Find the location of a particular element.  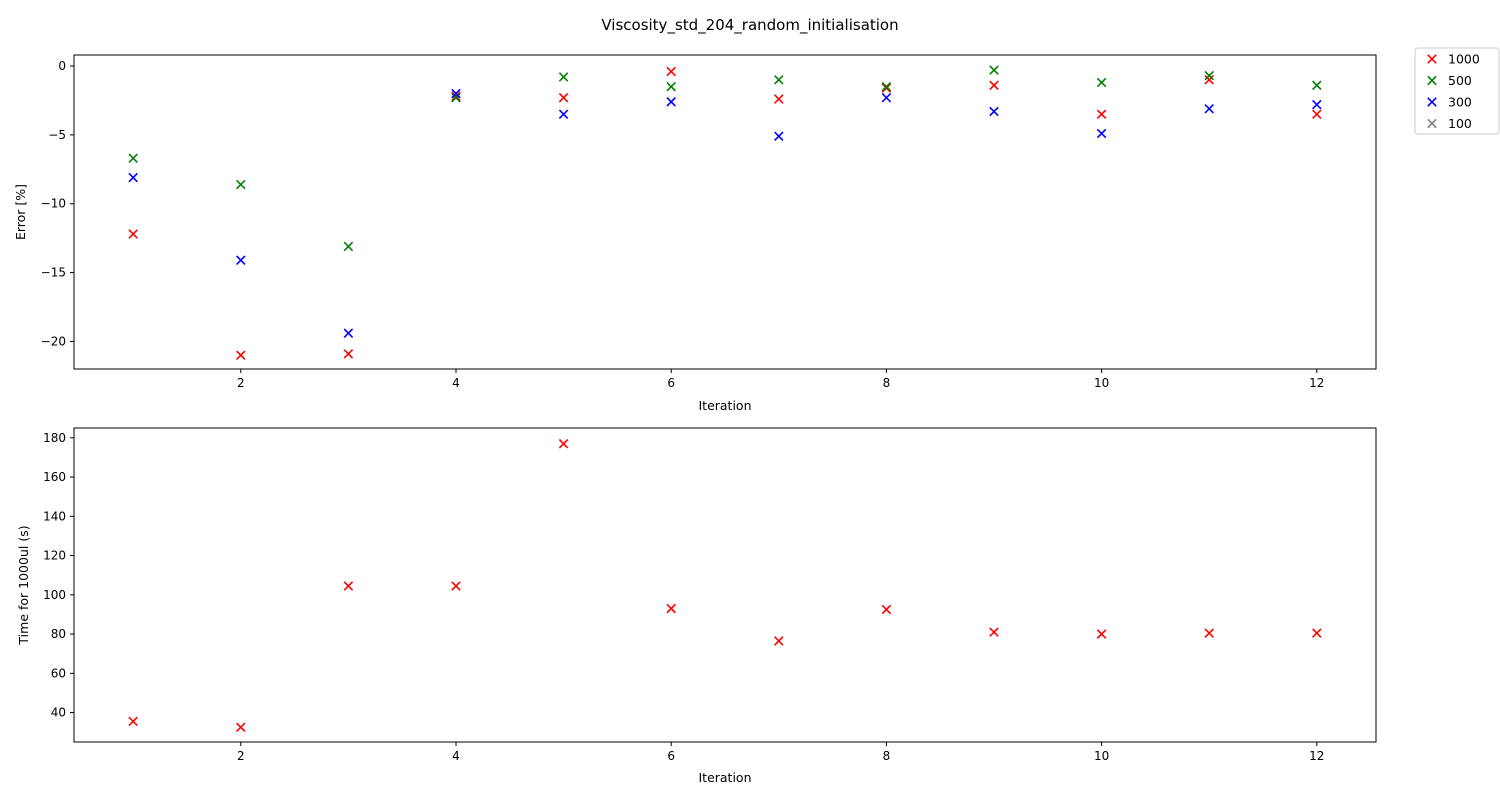

time-y-axis-label: Time for 1000ul (s) is located at coordinates (23, 585).